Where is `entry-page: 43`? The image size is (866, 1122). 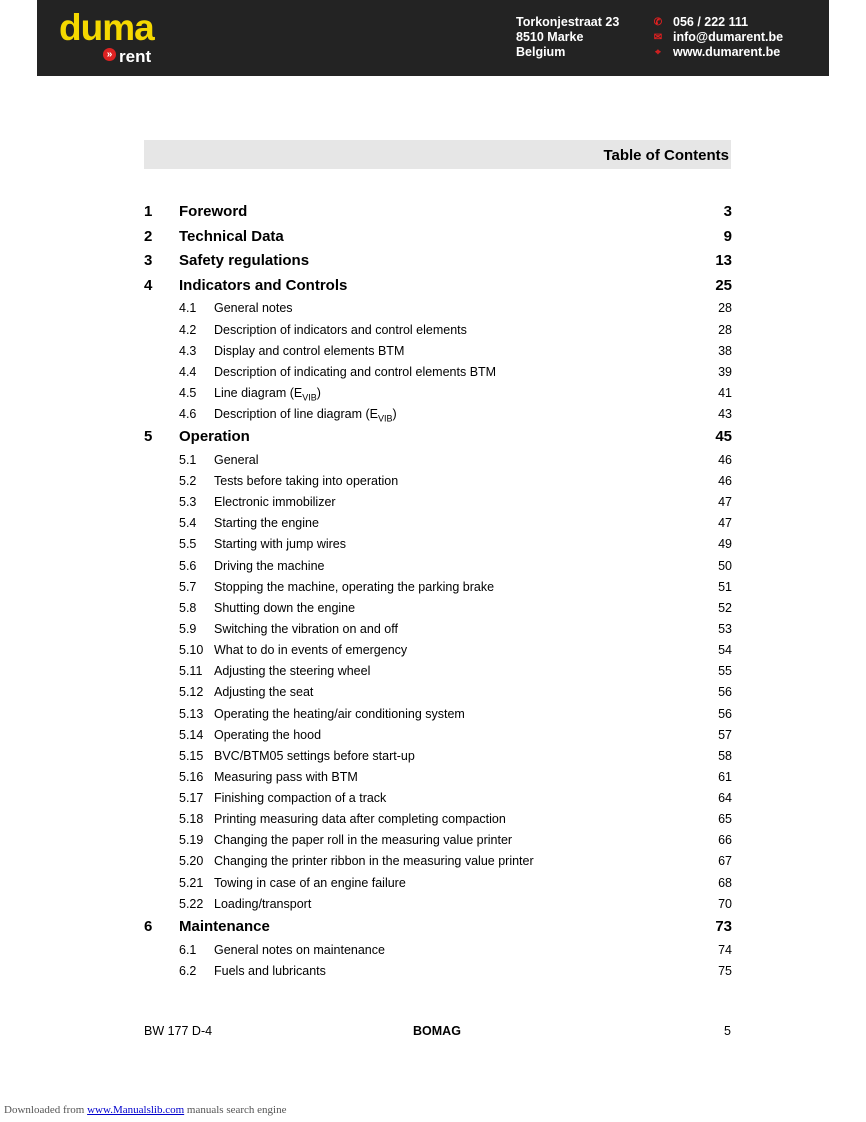 entry-page: 43 is located at coordinates (725, 414).